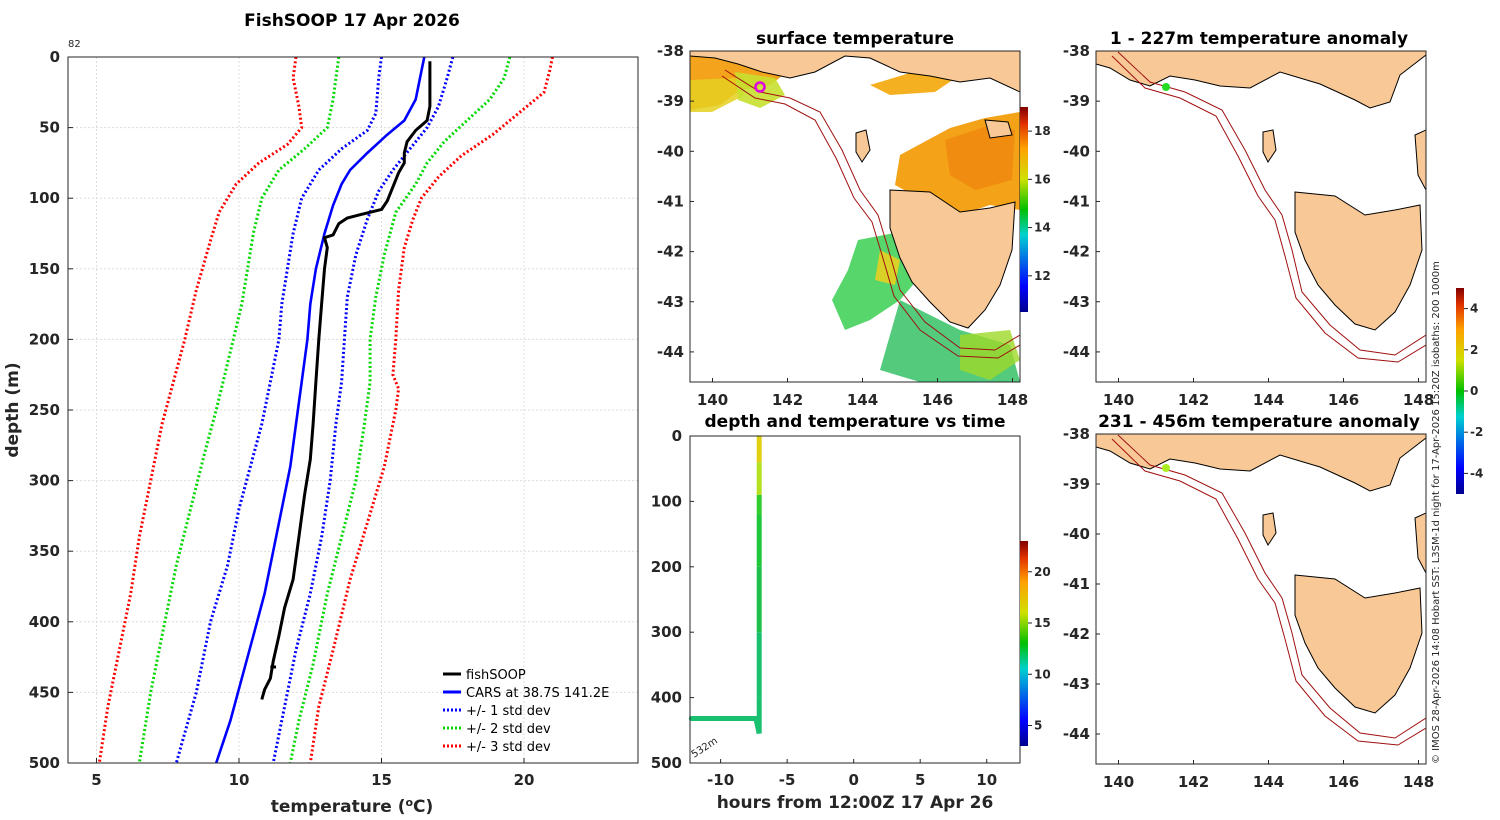  What do you see at coordinates (1038, 726) in the screenshot?
I see `dvt-cb-tick-5: 5` at bounding box center [1038, 726].